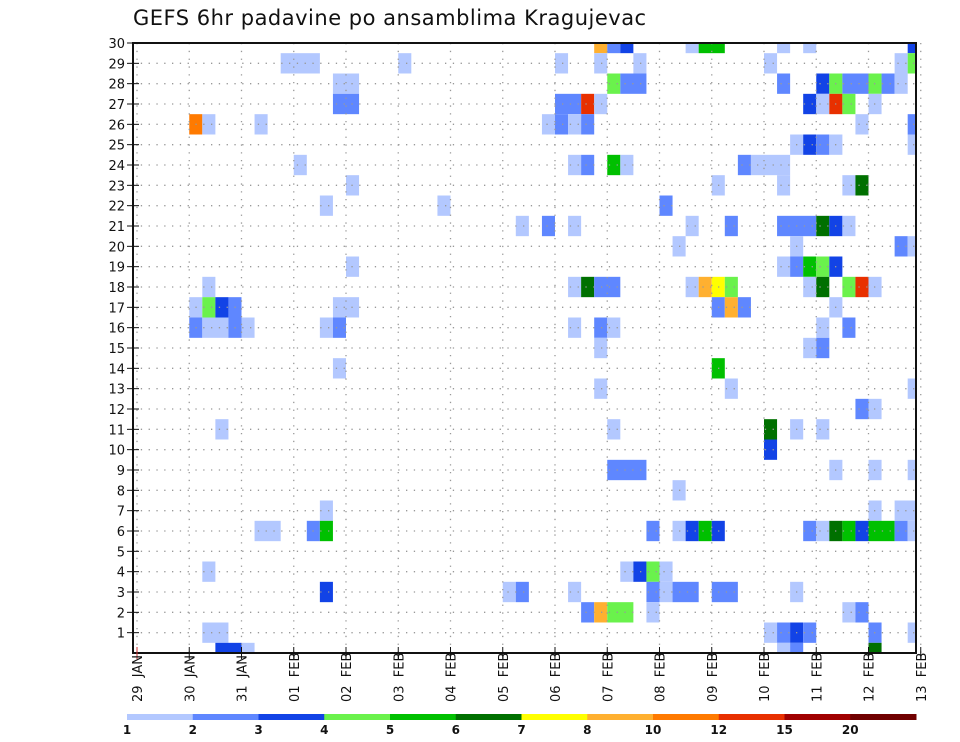  What do you see at coordinates (521, 730) in the screenshot?
I see `colorbar-label: 7` at bounding box center [521, 730].